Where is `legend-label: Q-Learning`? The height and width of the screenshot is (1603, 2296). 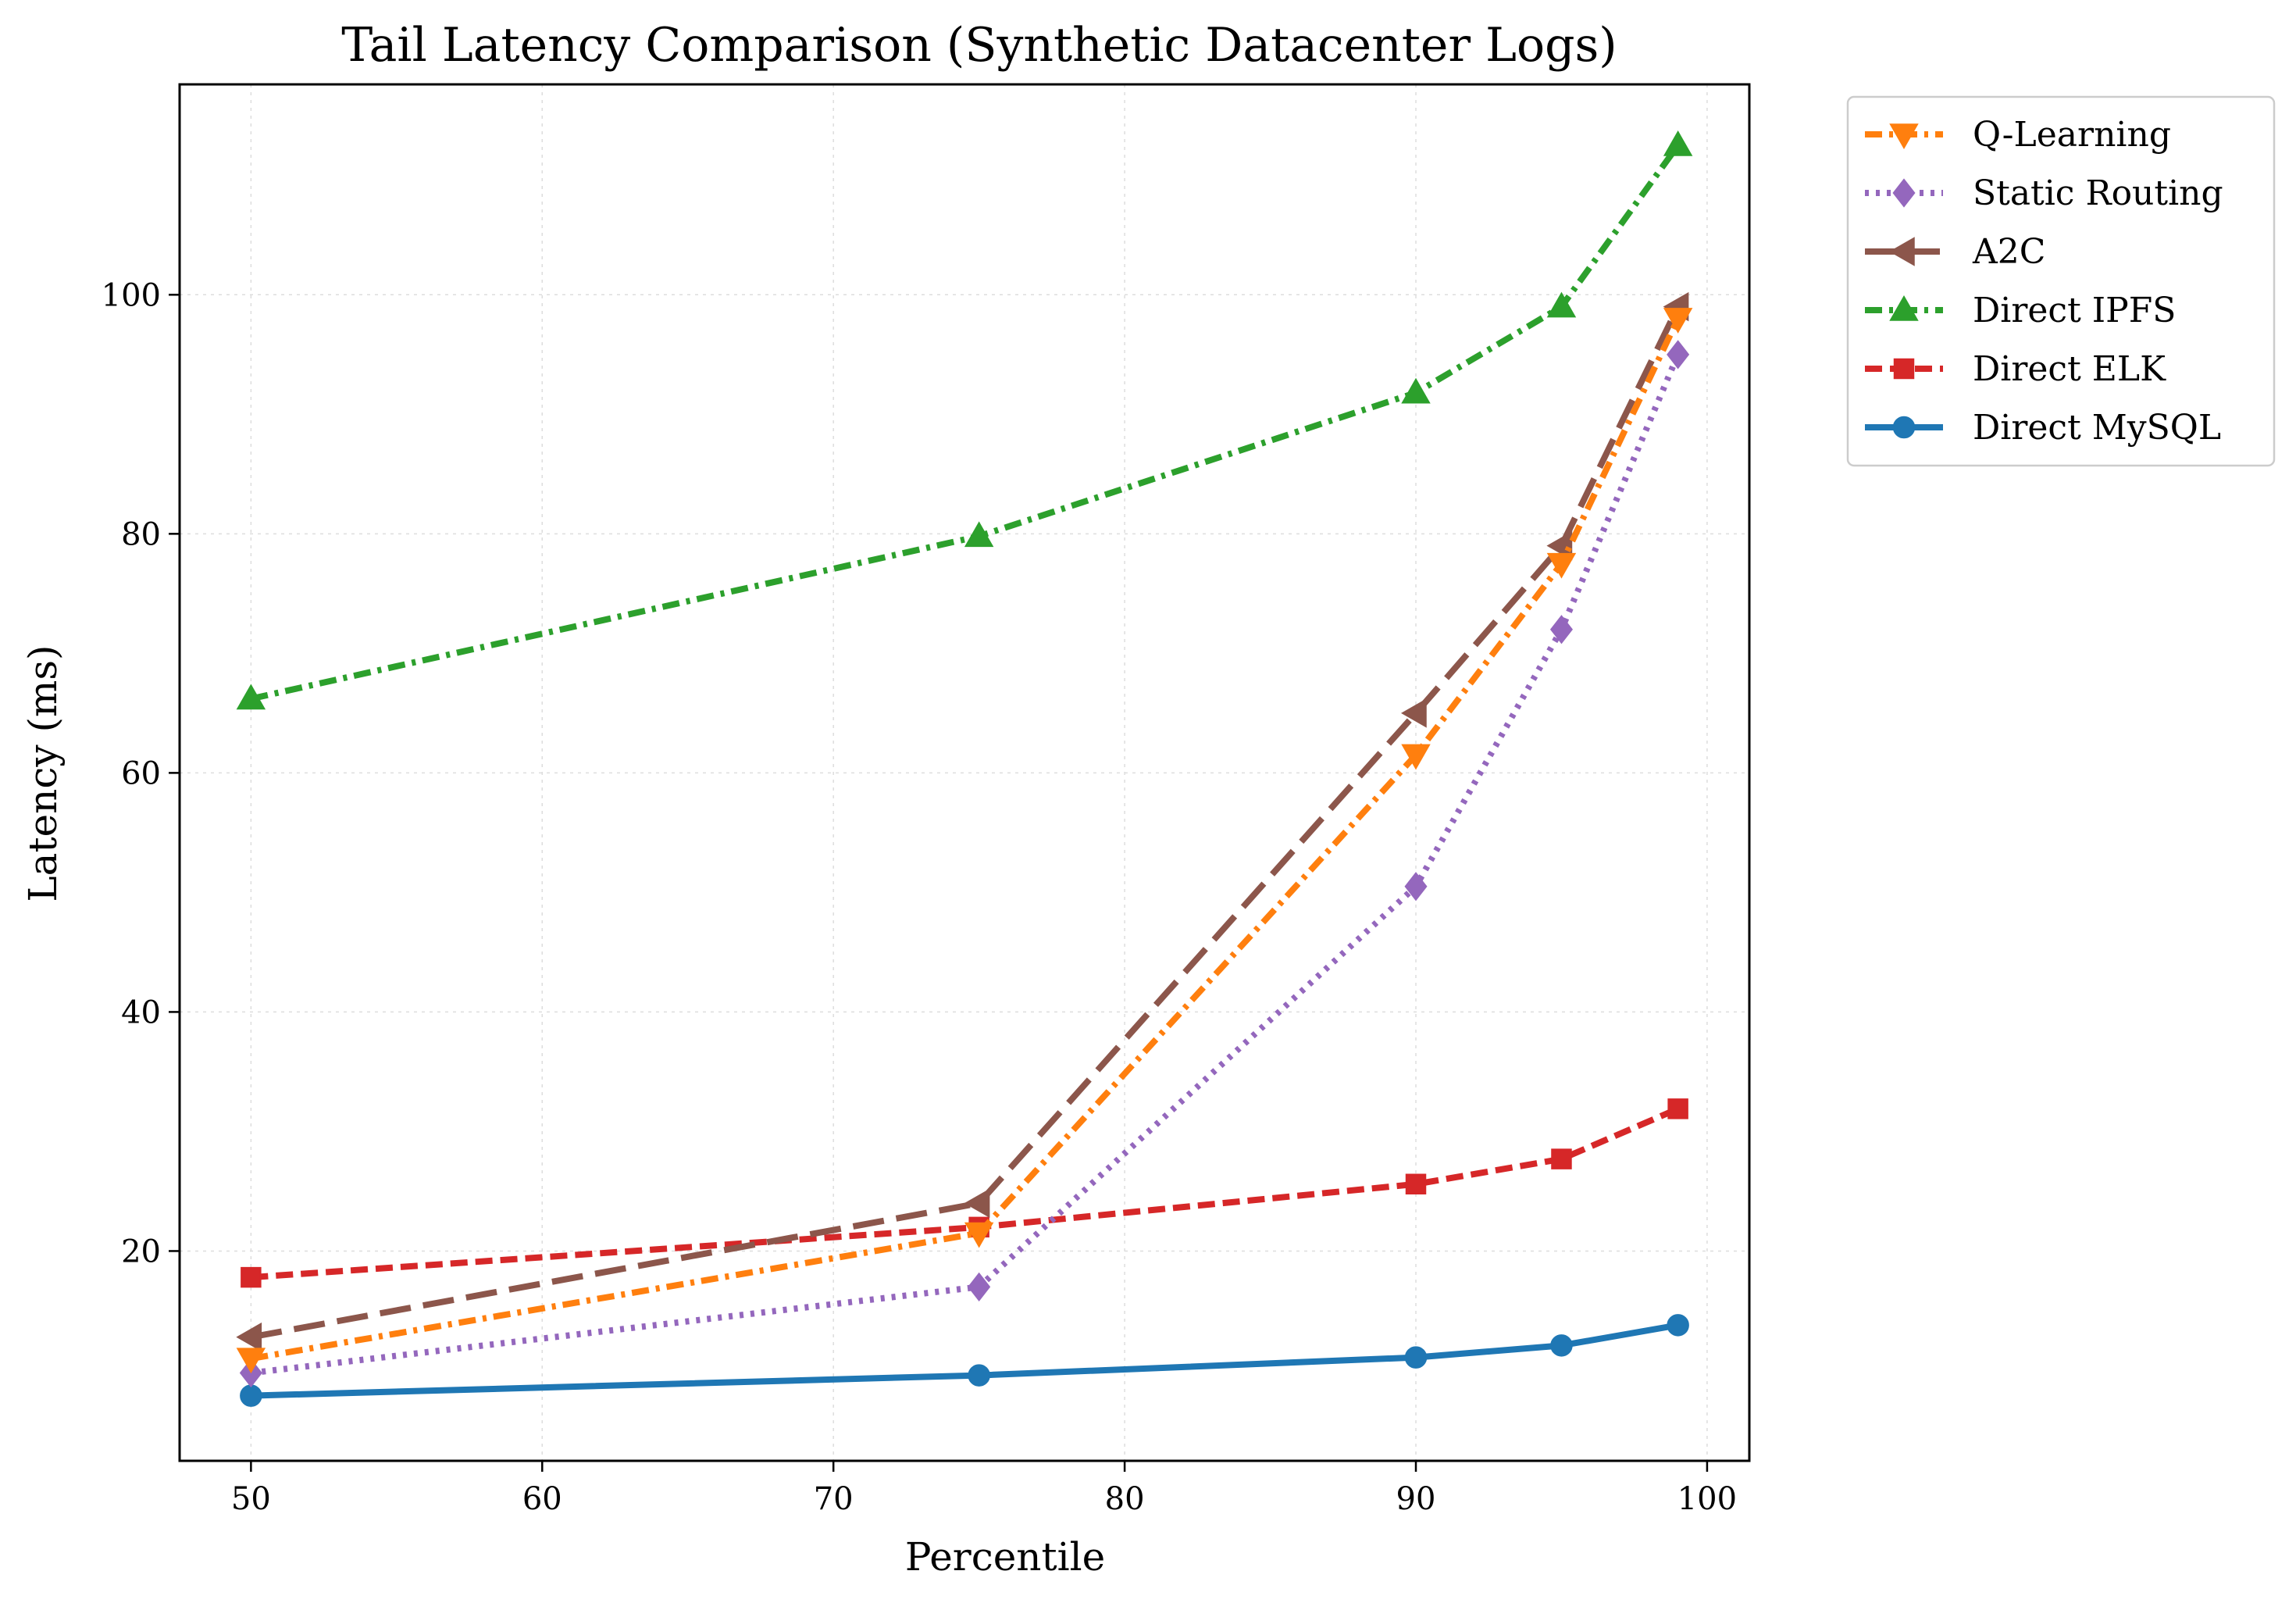
legend-label: Q-Learning is located at coordinates (2072, 135).